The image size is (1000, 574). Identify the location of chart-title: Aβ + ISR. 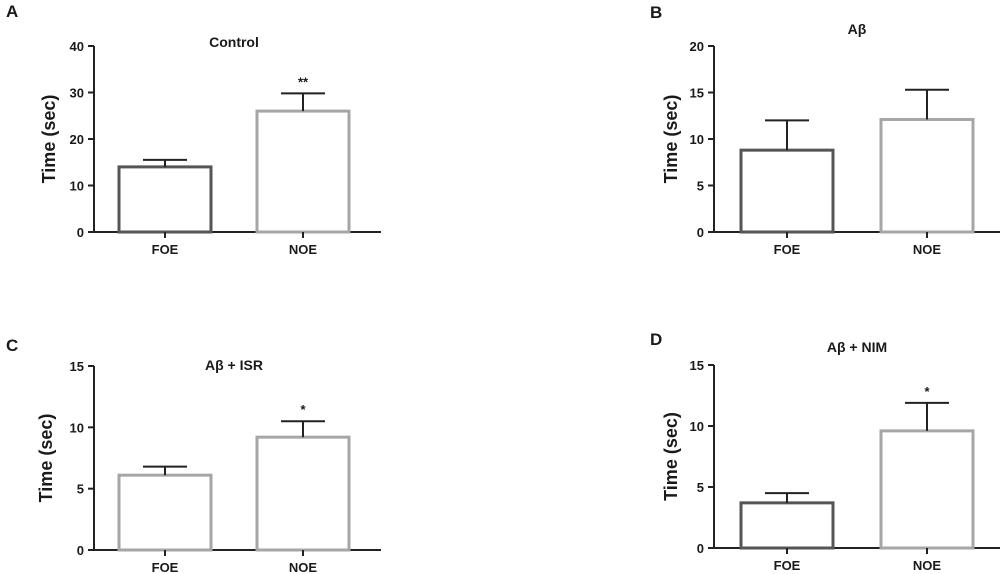
(234, 365).